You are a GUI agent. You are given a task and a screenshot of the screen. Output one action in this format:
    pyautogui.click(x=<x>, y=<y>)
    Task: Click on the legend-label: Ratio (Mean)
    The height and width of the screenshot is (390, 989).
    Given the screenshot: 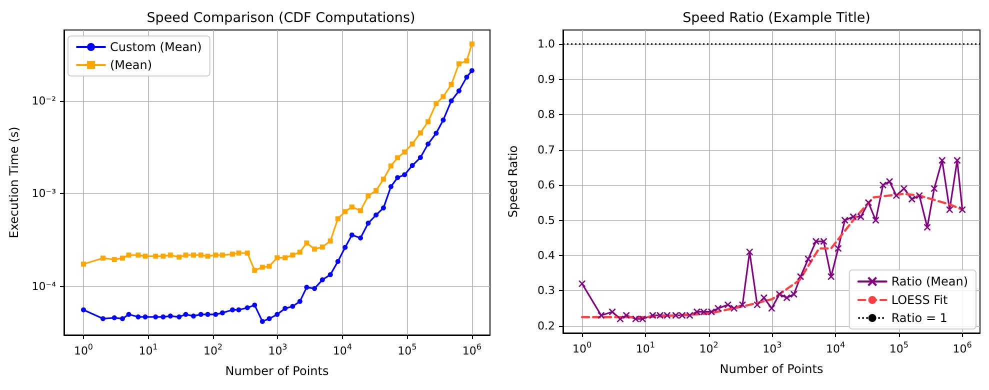 What is the action you would take?
    pyautogui.click(x=929, y=281)
    